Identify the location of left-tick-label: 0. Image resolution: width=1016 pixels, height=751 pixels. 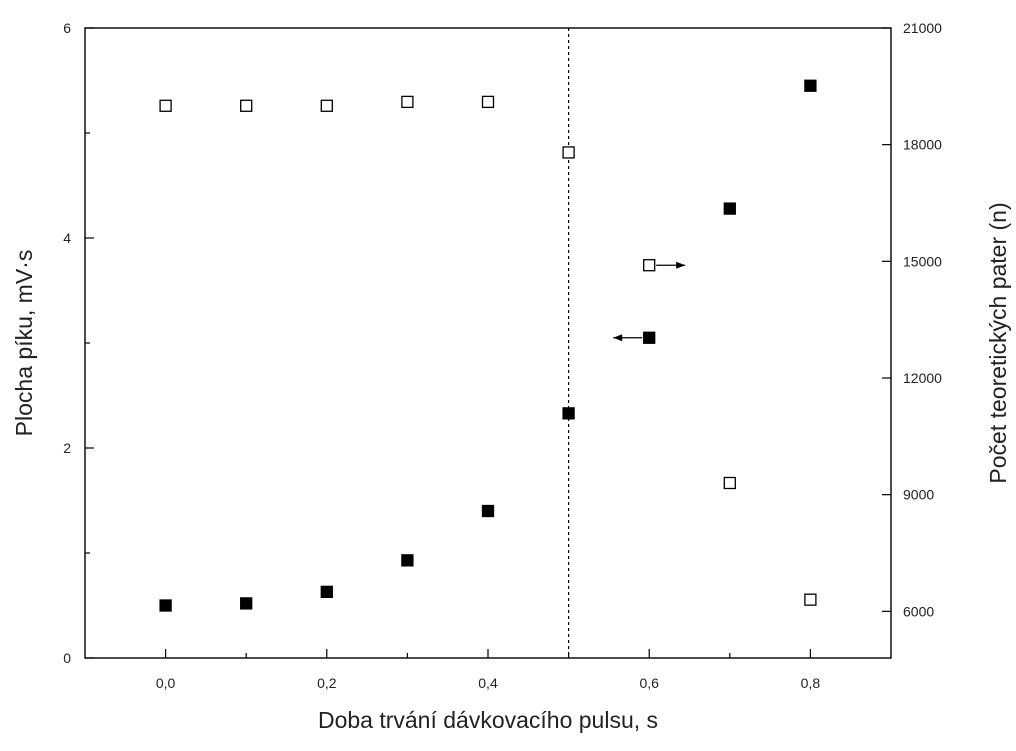
(67, 658).